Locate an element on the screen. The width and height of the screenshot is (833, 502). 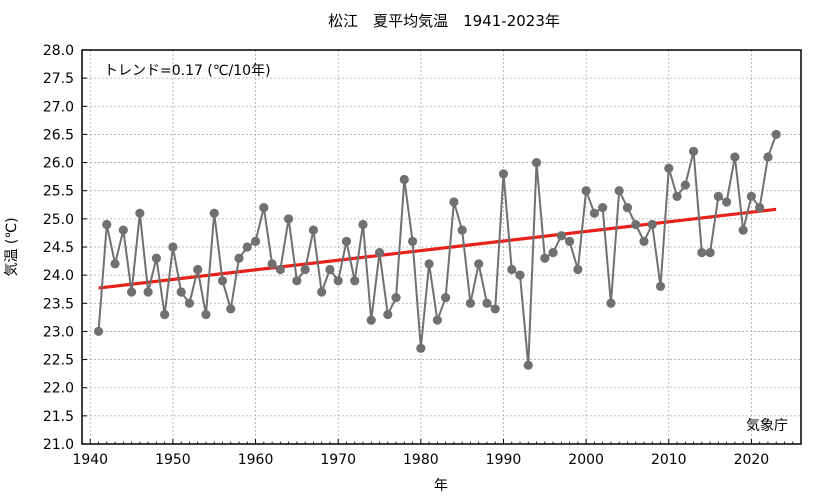
y-tick-label: 21.0 is located at coordinates (58, 445).